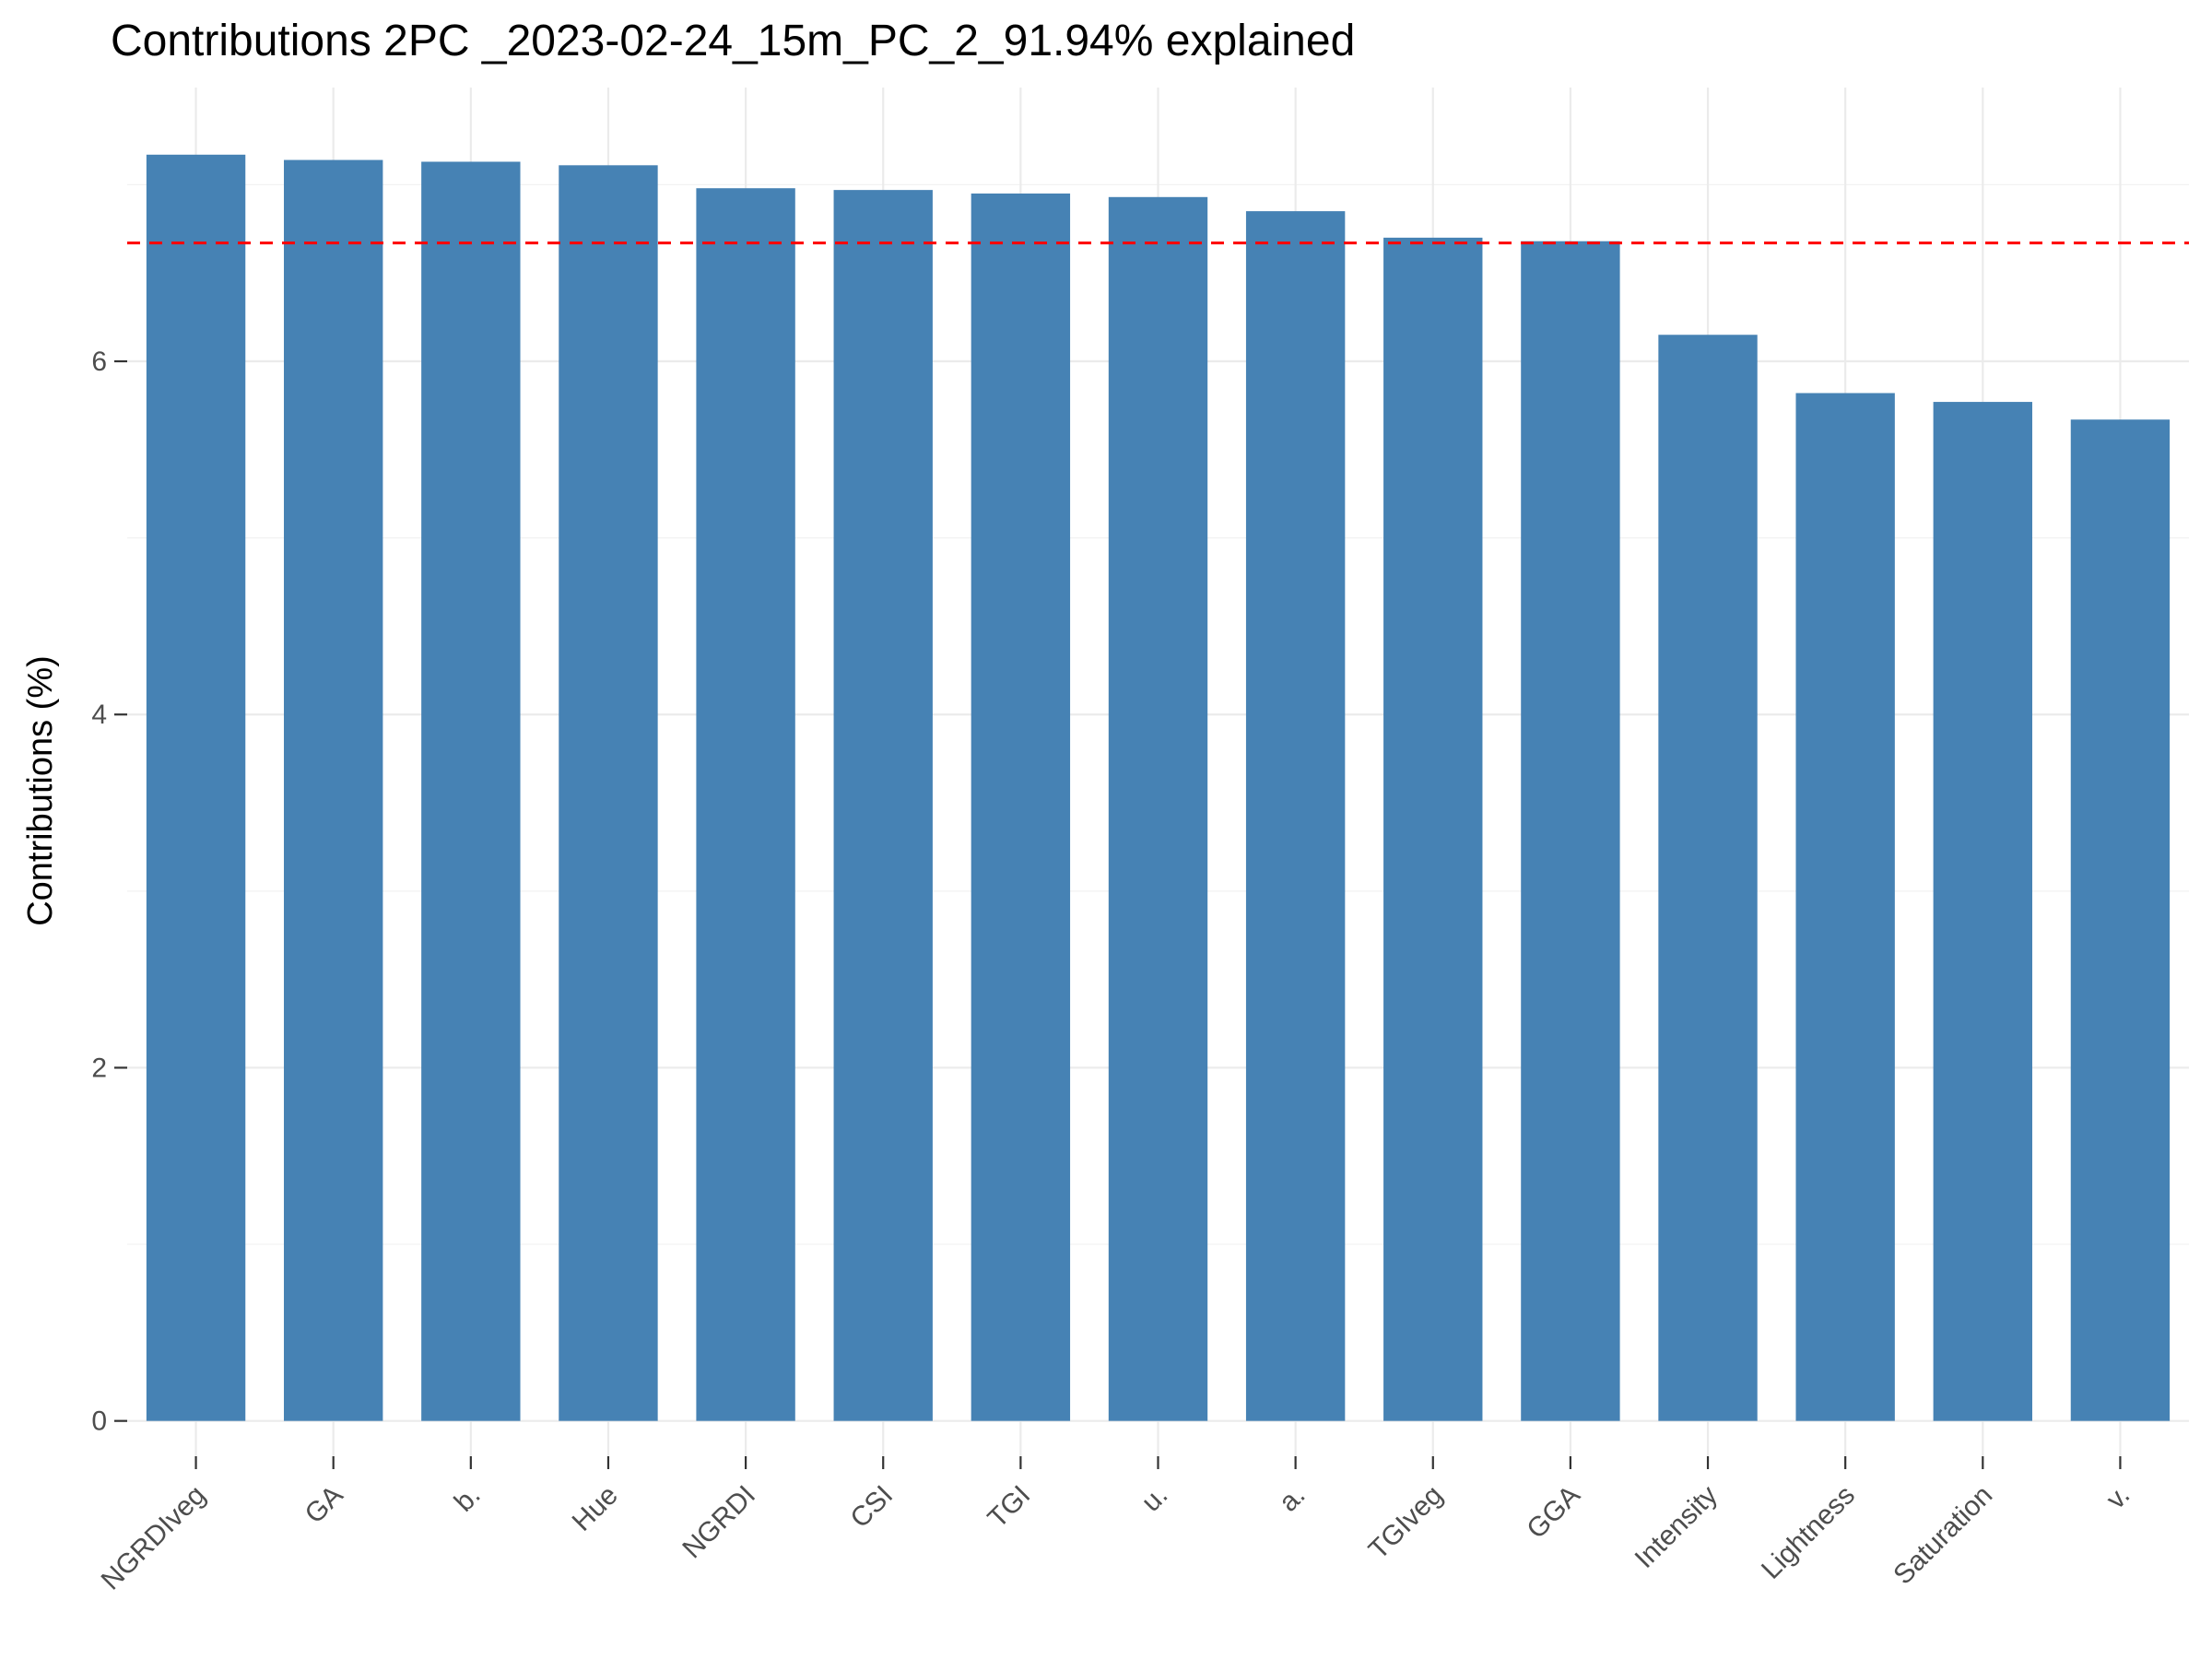 Image resolution: width=2212 pixels, height=1659 pixels. Describe the element at coordinates (1158, 808) in the screenshot. I see `bar-u` at that location.